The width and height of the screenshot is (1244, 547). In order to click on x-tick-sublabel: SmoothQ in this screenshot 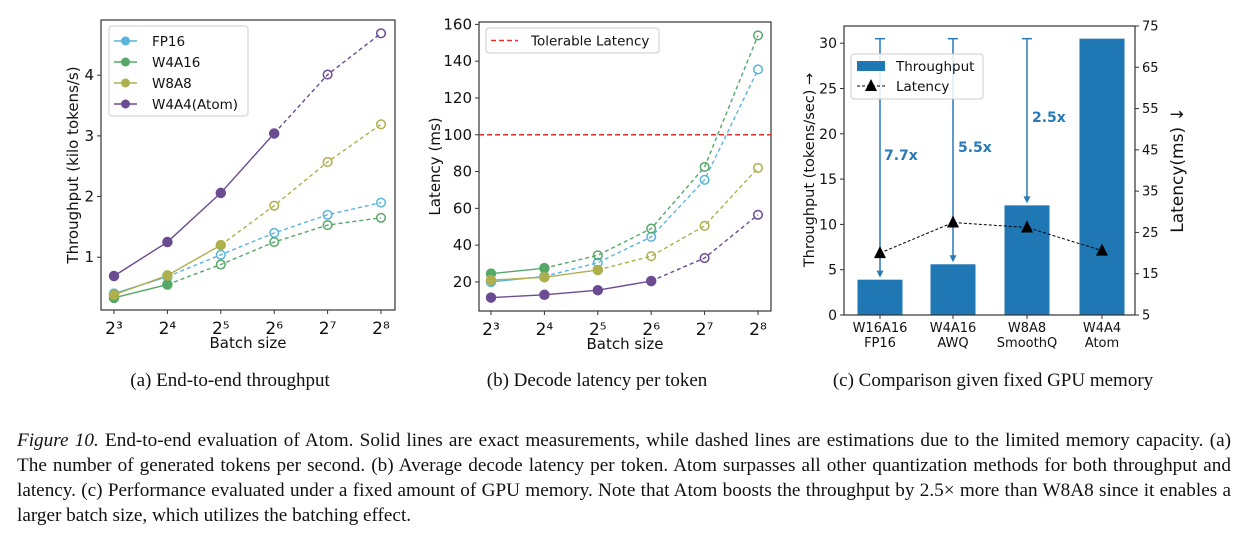, I will do `click(1027, 343)`.